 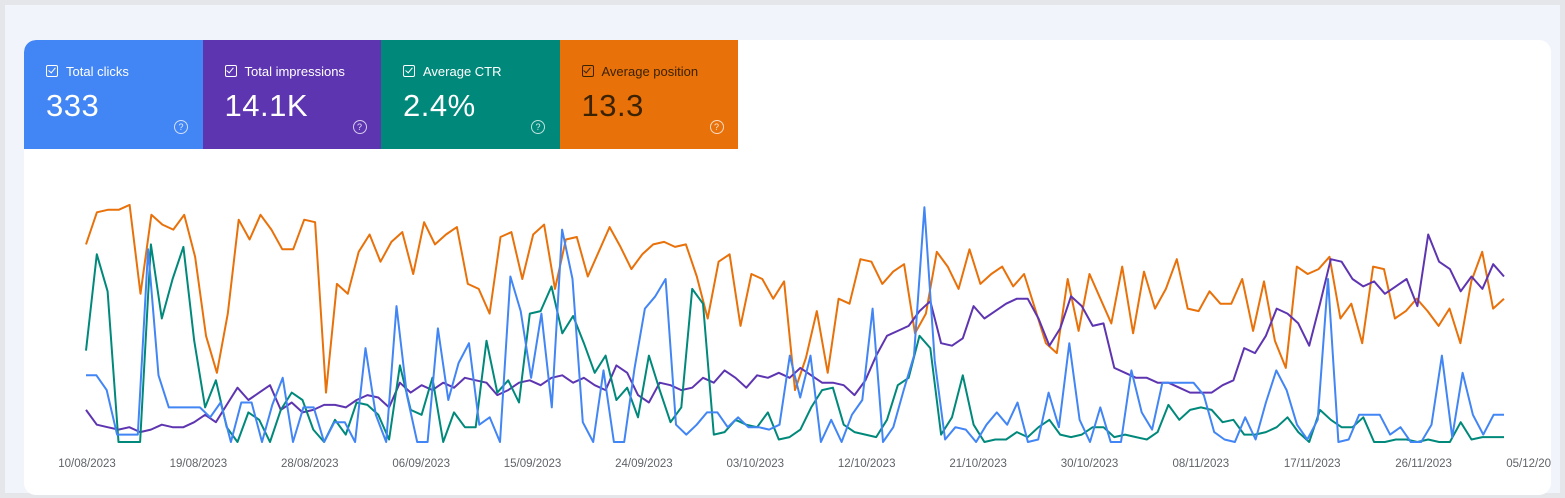 What do you see at coordinates (462, 71) in the screenshot?
I see `metric-label: Average CTR` at bounding box center [462, 71].